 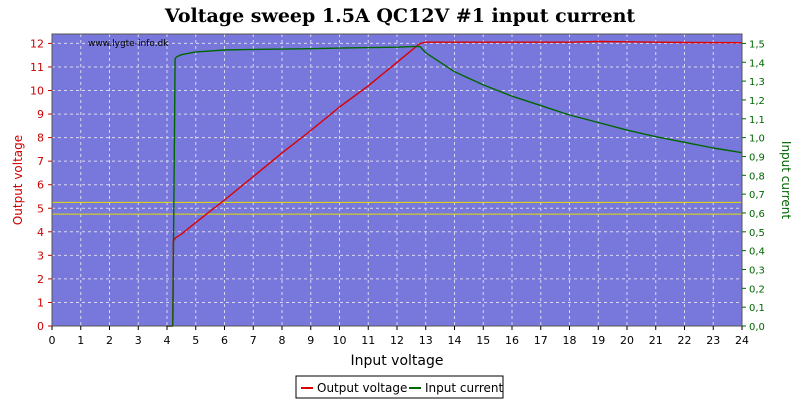 I want to click on x-axis-ticks: 0 1 2 3 4 5 6 7 8 9 10 11 12 13 14 15 16 17 18 19 20 21 22 23 24, so click(x=399, y=336).